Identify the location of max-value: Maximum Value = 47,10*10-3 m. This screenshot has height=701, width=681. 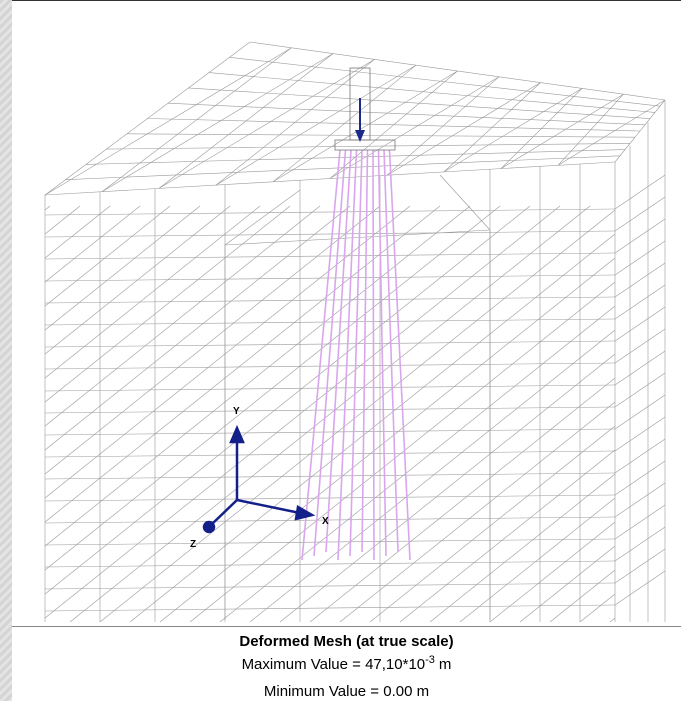
(346, 663).